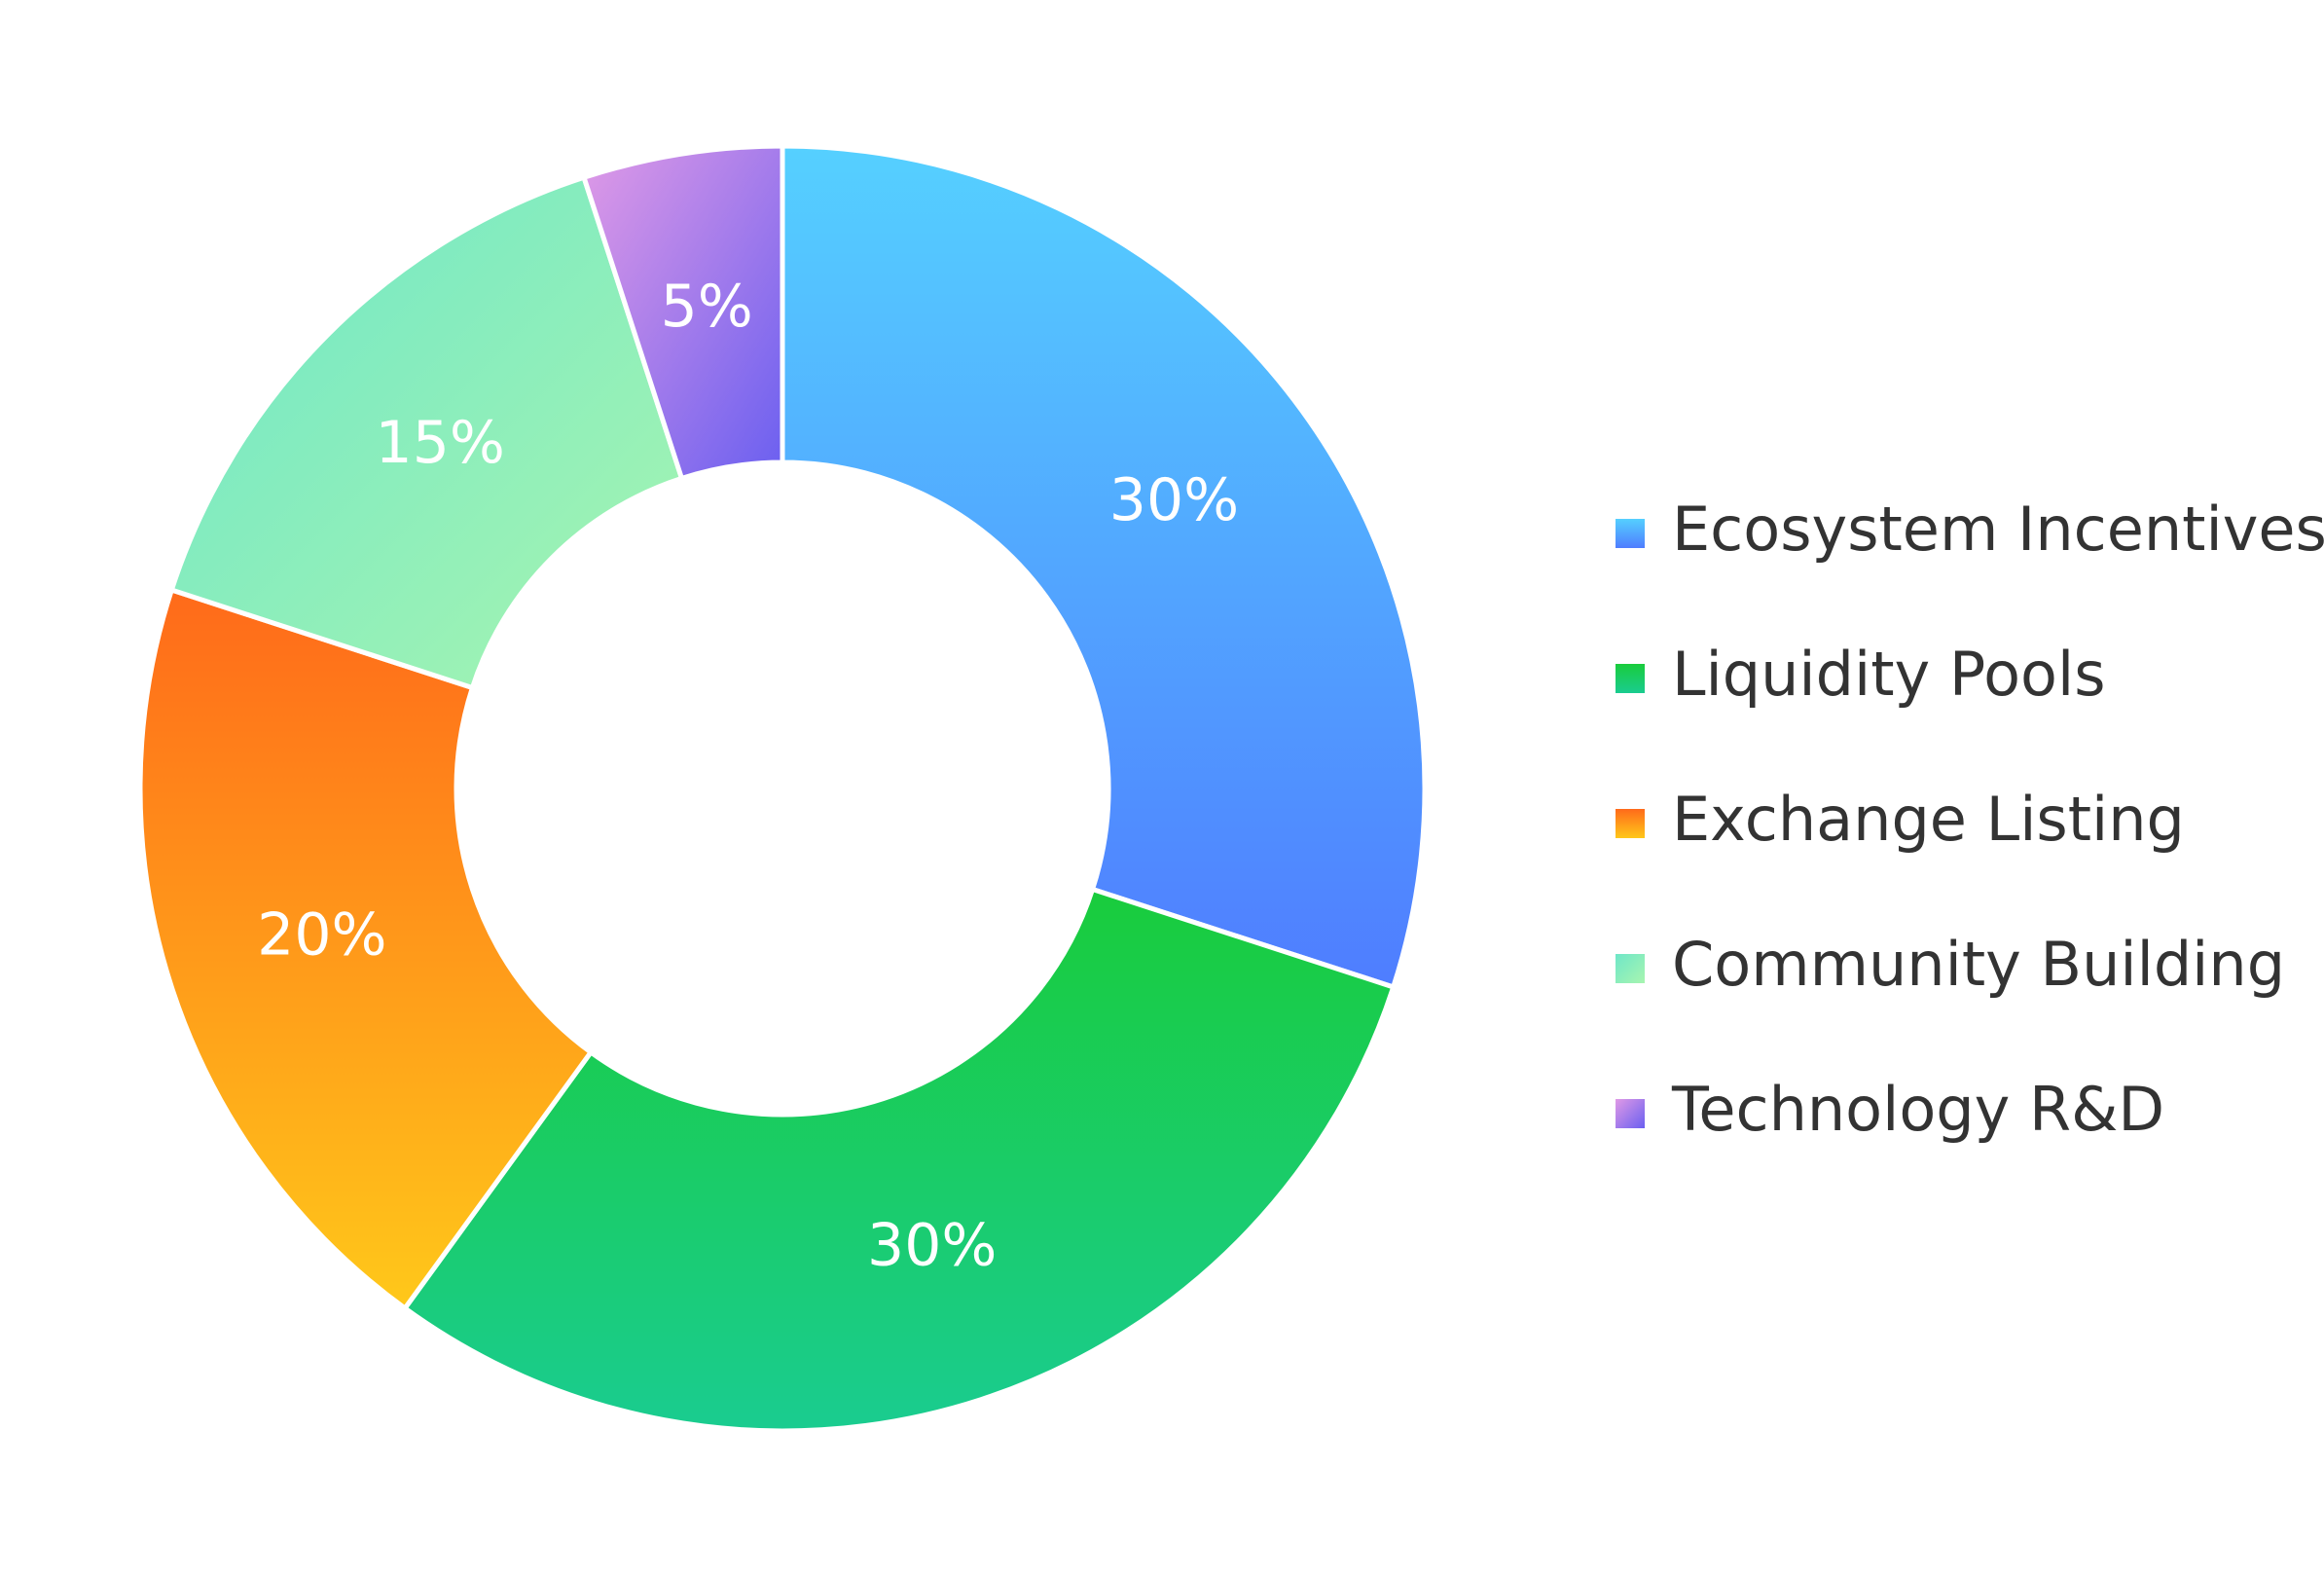 The image size is (2324, 1577). Describe the element at coordinates (707, 307) in the screenshot. I see `value-label: 5%` at that location.